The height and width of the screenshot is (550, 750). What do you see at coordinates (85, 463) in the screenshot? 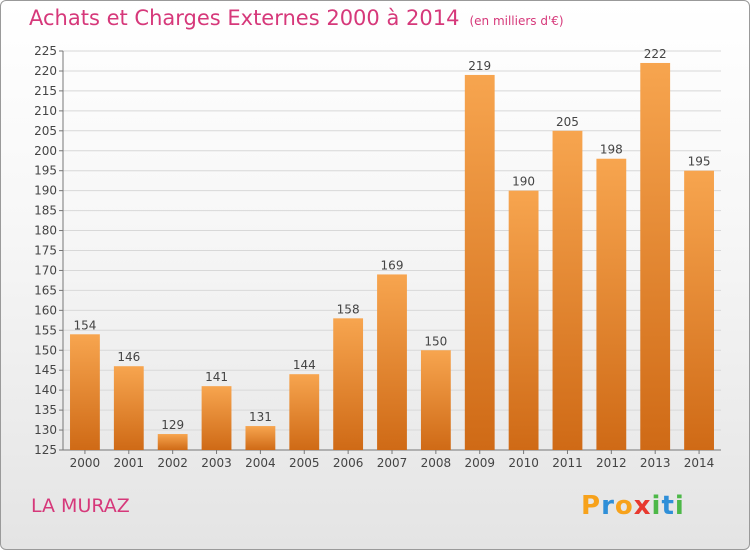
I see `x-tick-label: 2000` at bounding box center [85, 463].